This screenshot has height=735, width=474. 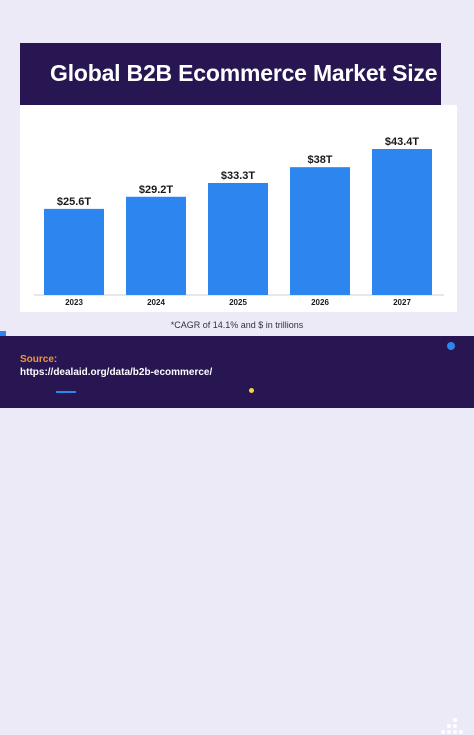 I want to click on brand-dots-icon, so click(x=452, y=726).